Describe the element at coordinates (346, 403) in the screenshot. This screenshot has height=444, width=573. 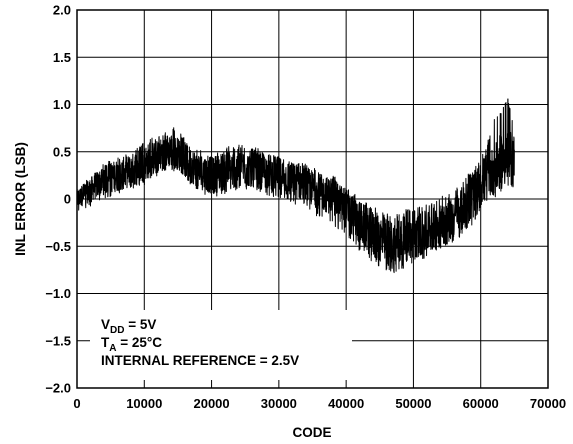
I see `x-tick-label: 40000` at that location.